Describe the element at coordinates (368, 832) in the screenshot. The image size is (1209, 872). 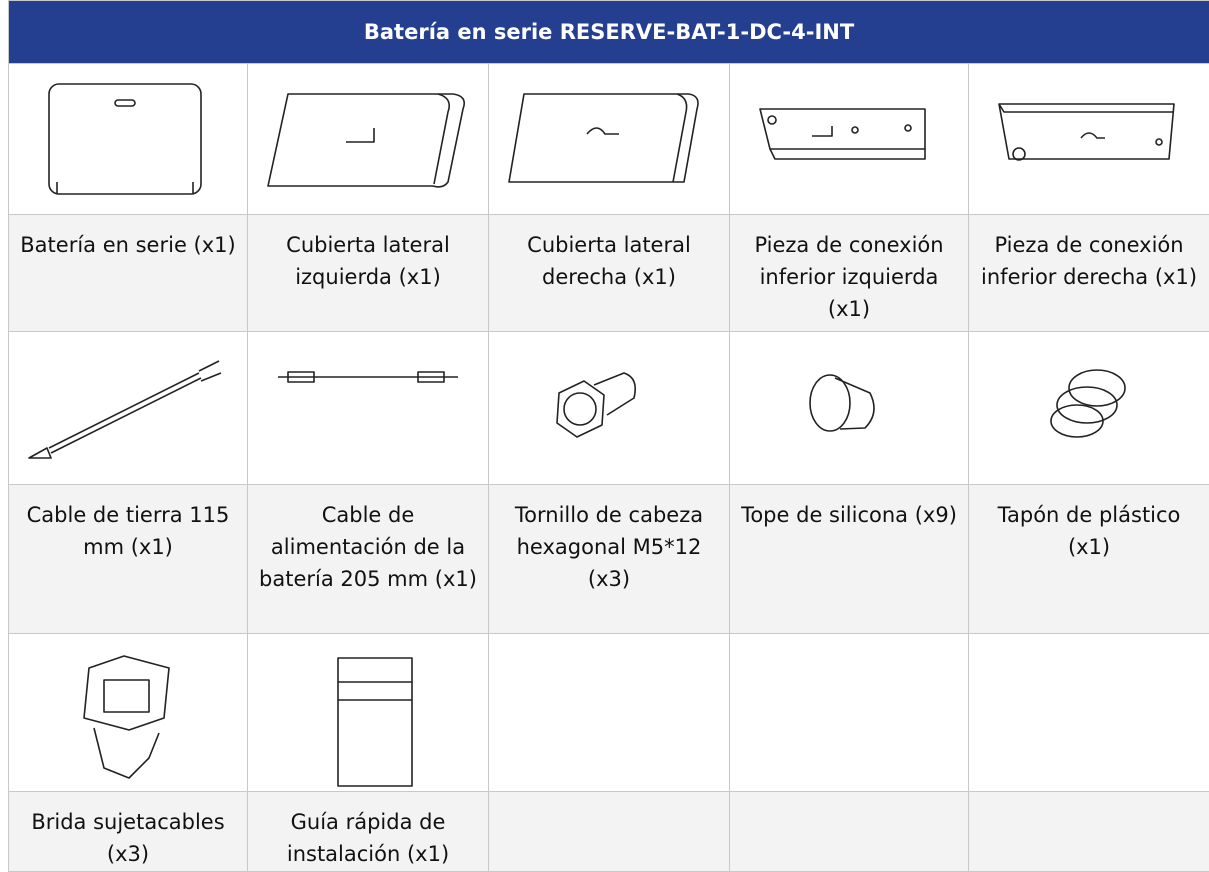
I see `part-label: Guía rápida de instalación (x1)` at that location.